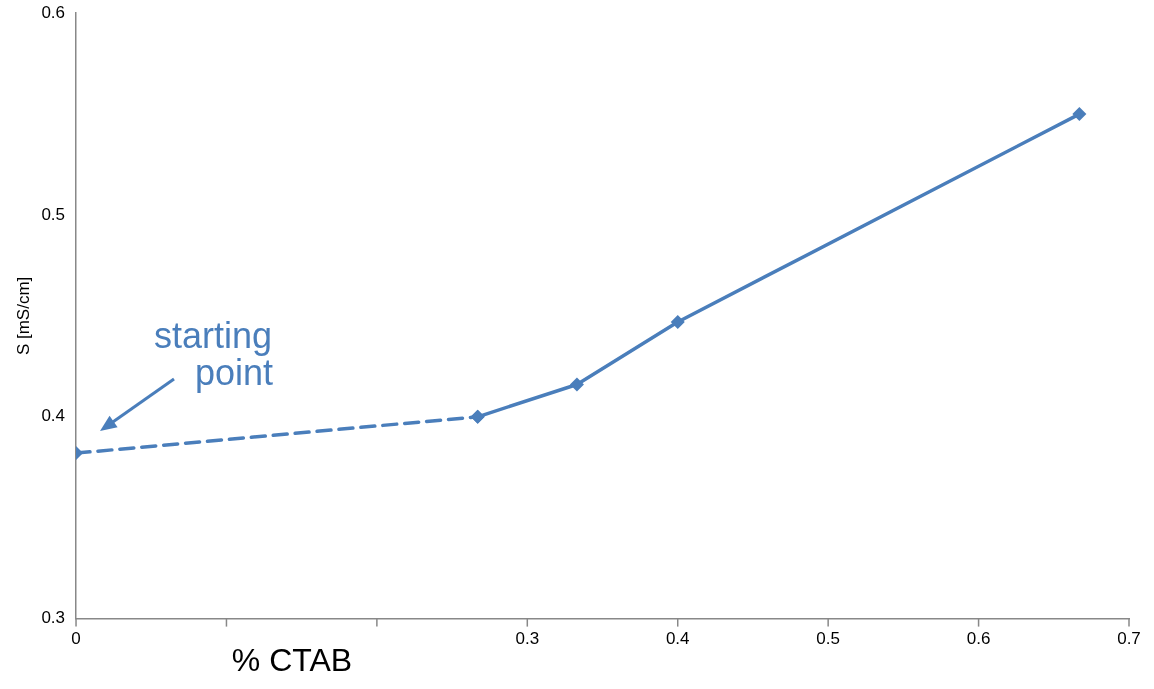 Image resolution: width=1154 pixels, height=689 pixels. I want to click on x-tick-label: 0.5, so click(828, 639).